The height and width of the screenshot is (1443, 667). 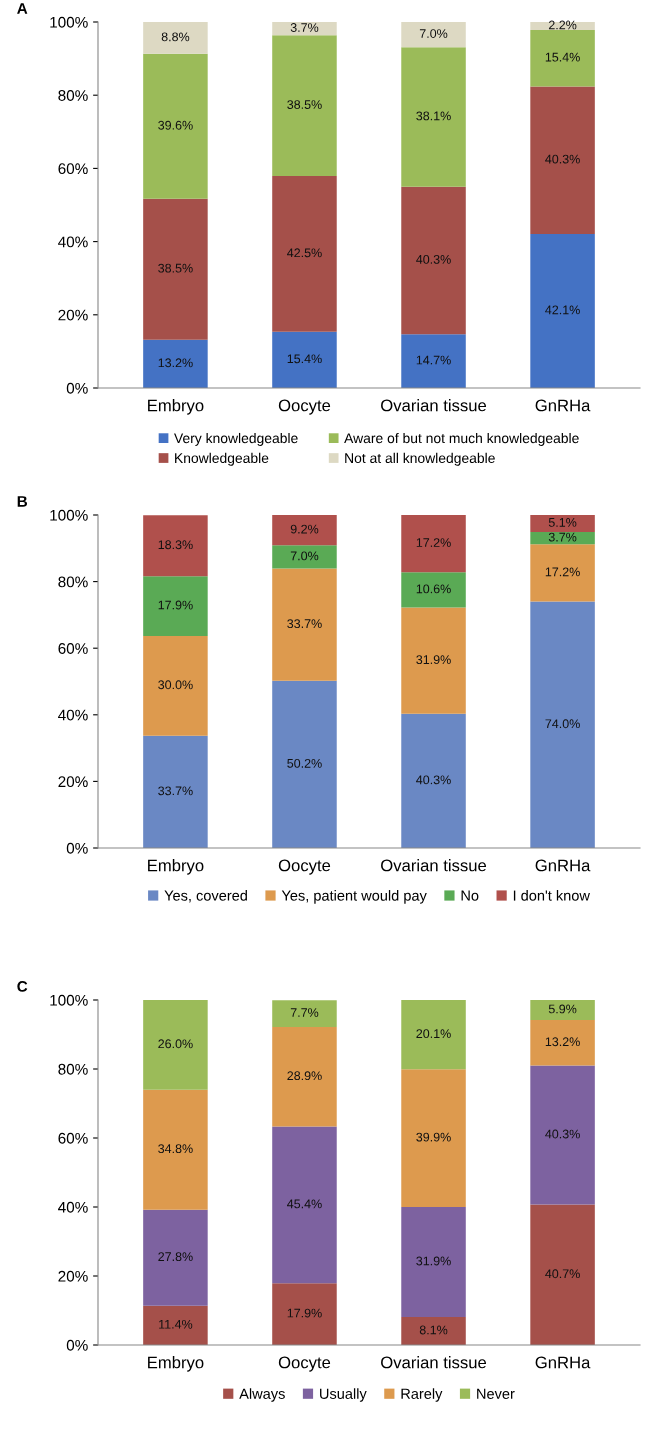 What do you see at coordinates (22, 501) in the screenshot?
I see `chart-title: B` at bounding box center [22, 501].